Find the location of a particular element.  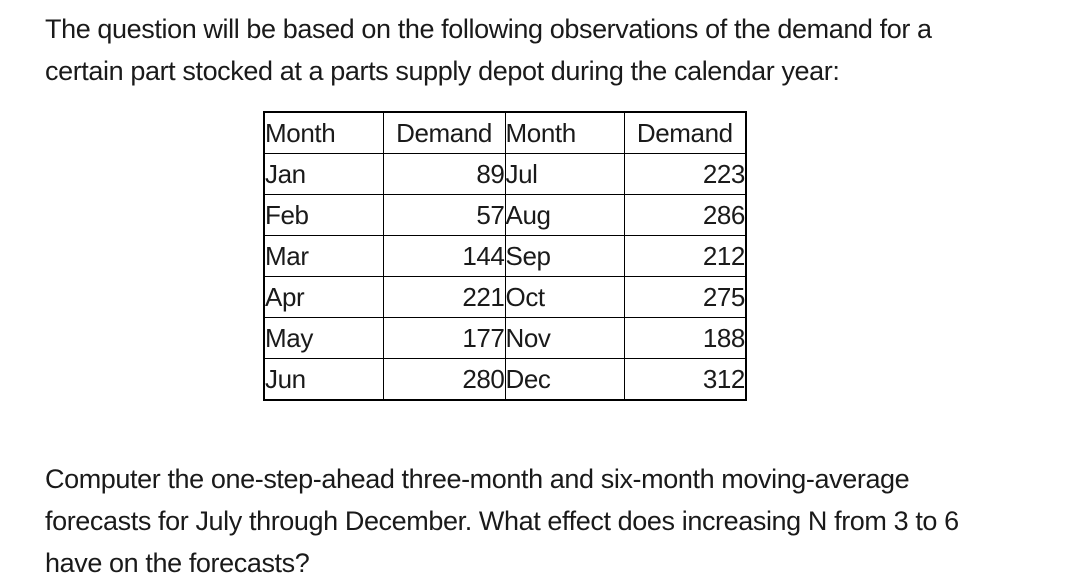

demand-cell: 312 is located at coordinates (685, 379).